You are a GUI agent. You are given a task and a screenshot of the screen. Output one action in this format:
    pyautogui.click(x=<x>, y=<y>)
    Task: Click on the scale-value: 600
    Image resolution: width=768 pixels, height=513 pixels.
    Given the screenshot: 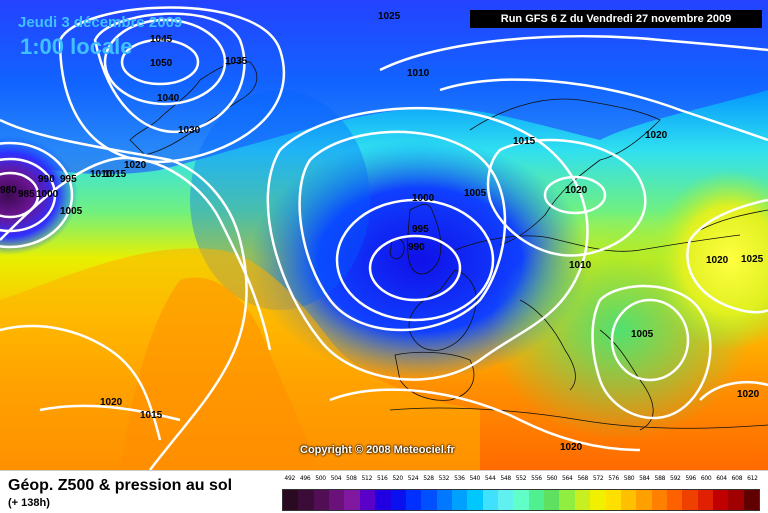 What is the action you would take?
    pyautogui.click(x=706, y=478)
    